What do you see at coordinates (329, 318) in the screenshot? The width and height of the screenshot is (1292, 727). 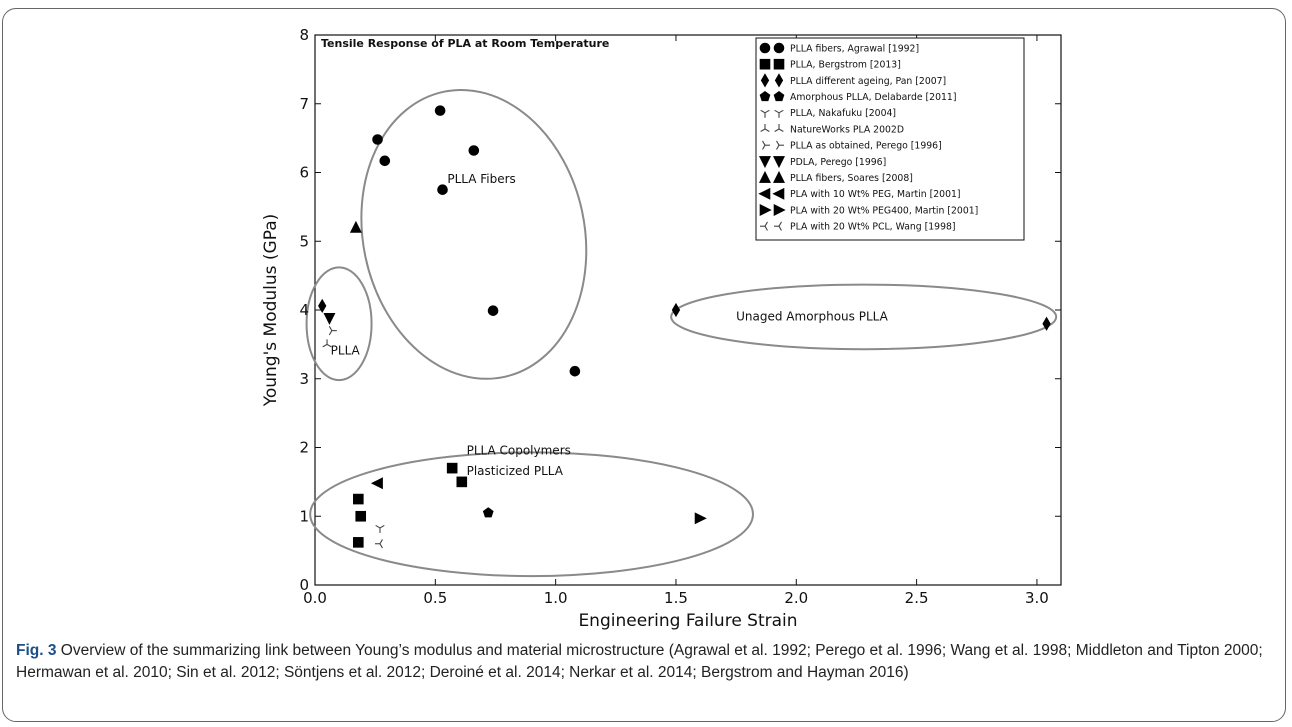 I see `data-point-triangle-down` at bounding box center [329, 318].